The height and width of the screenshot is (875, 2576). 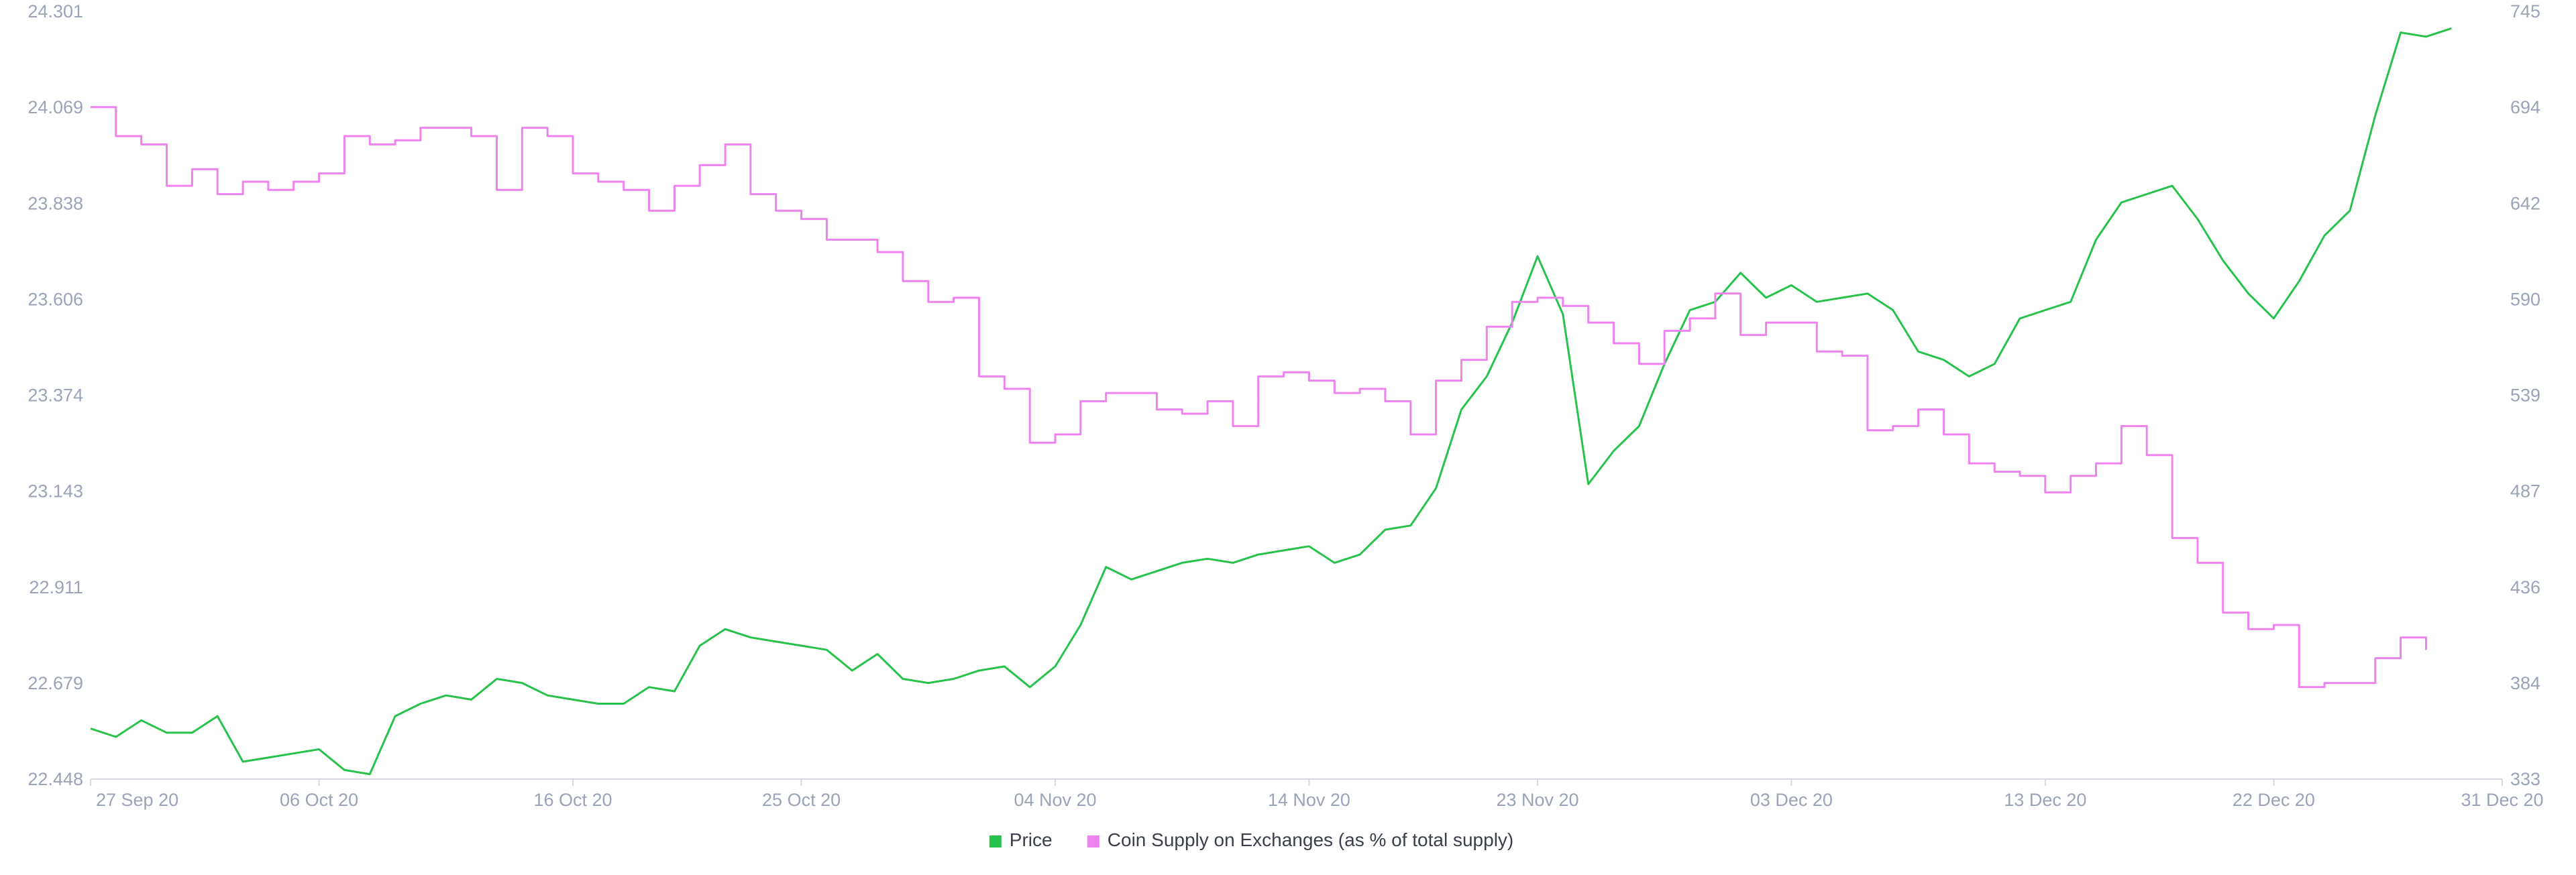 What do you see at coordinates (55, 203) in the screenshot?
I see `y-left-tick-label: 23.838` at bounding box center [55, 203].